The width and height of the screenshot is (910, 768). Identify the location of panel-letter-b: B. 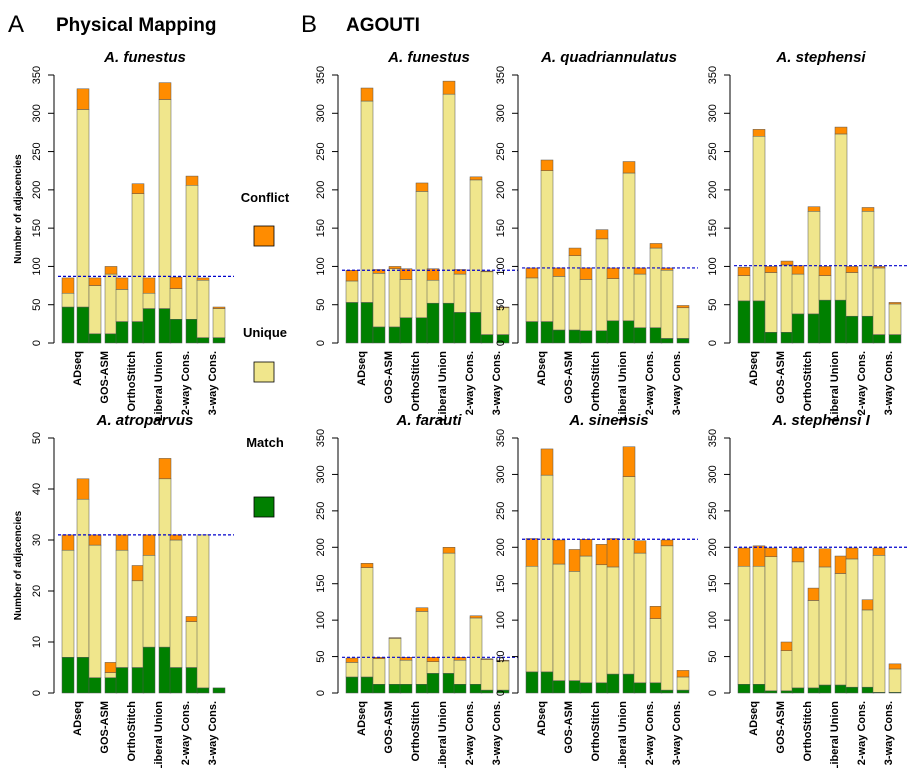
(309, 24).